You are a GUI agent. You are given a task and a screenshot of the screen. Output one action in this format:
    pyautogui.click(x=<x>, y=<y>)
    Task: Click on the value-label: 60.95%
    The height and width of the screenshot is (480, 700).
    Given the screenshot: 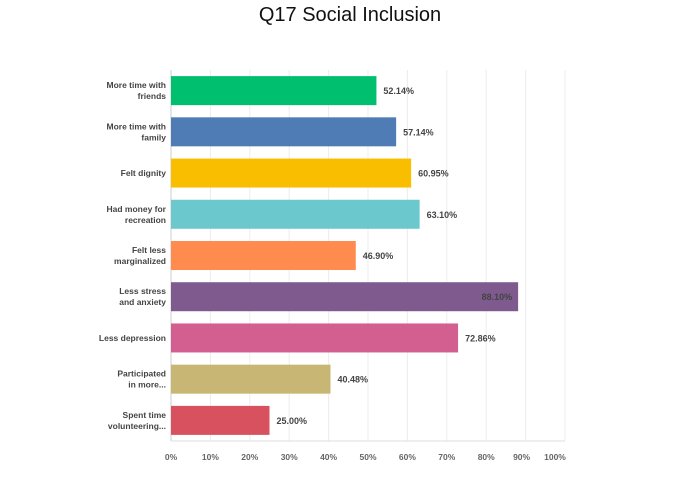 What is the action you would take?
    pyautogui.click(x=433, y=174)
    